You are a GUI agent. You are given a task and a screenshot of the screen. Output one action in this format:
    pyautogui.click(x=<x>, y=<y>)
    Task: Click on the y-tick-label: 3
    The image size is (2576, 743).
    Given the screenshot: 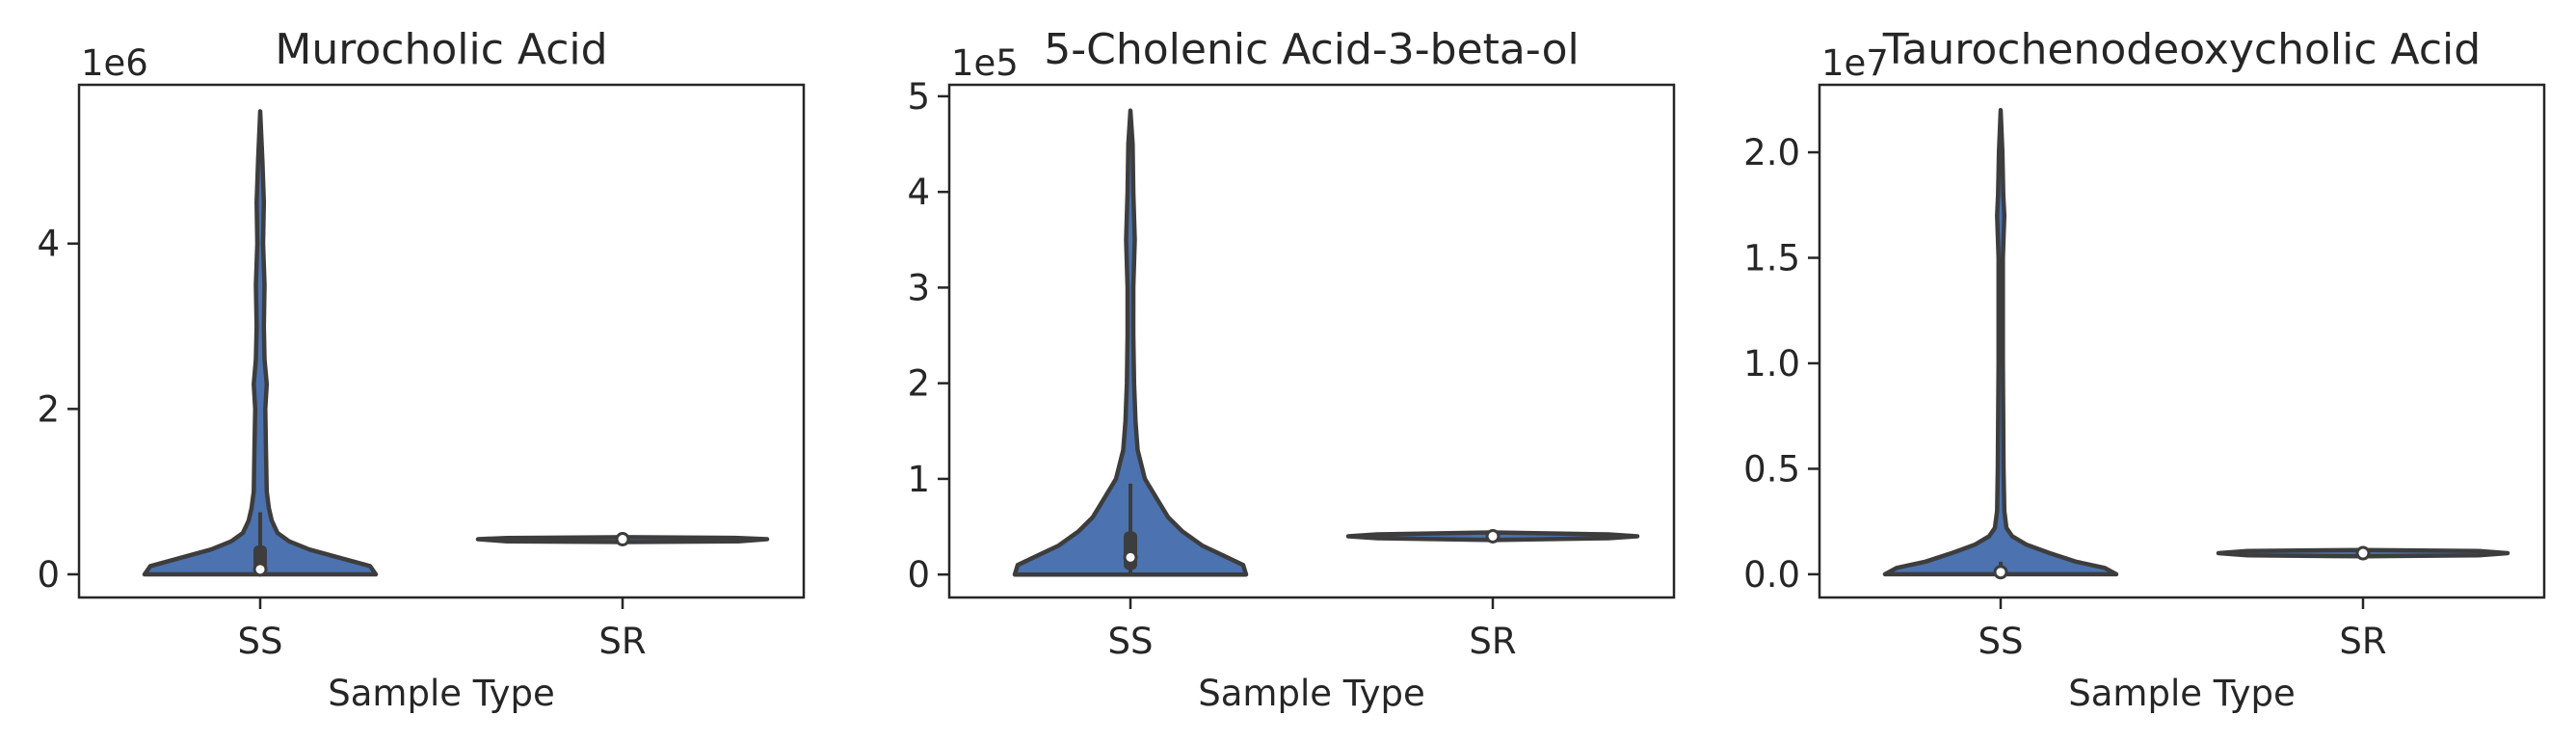 What is the action you would take?
    pyautogui.click(x=918, y=287)
    